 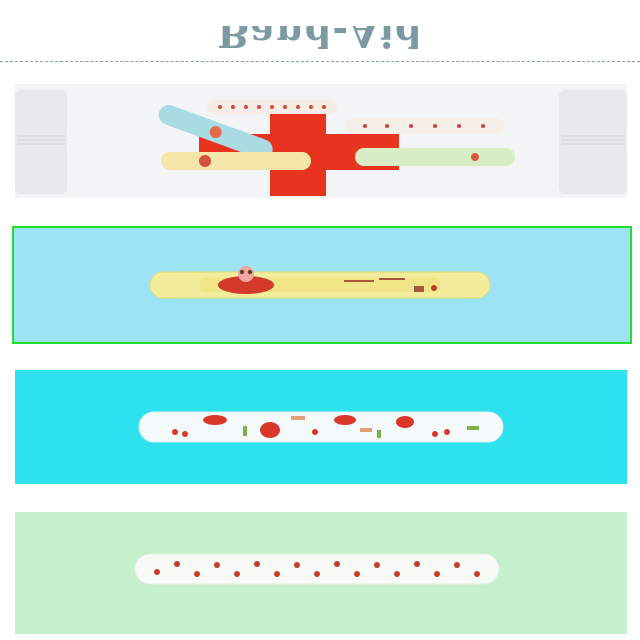 I want to click on title-mask, so click(x=320, y=13).